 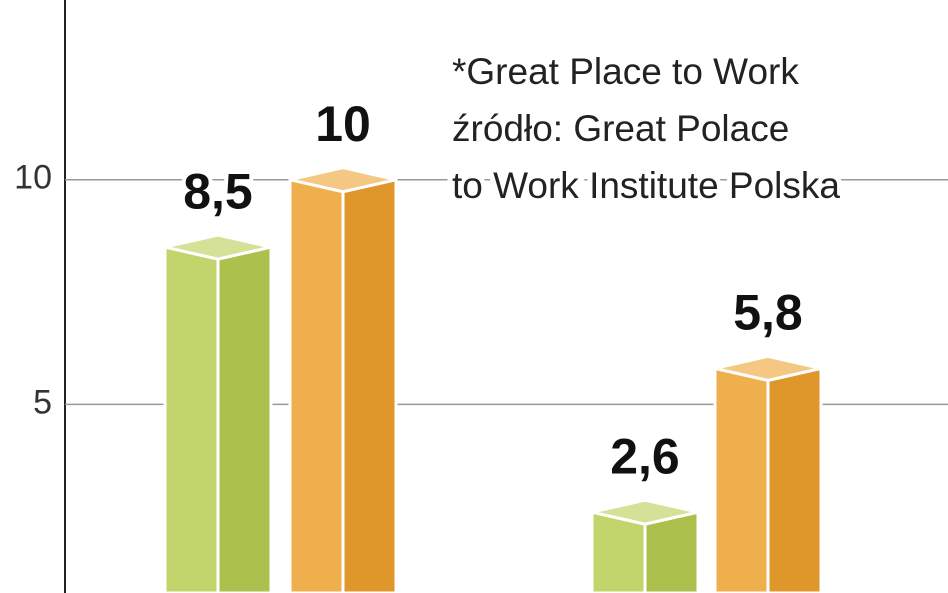 What do you see at coordinates (768, 313) in the screenshot?
I see `value-label: 5,8` at bounding box center [768, 313].